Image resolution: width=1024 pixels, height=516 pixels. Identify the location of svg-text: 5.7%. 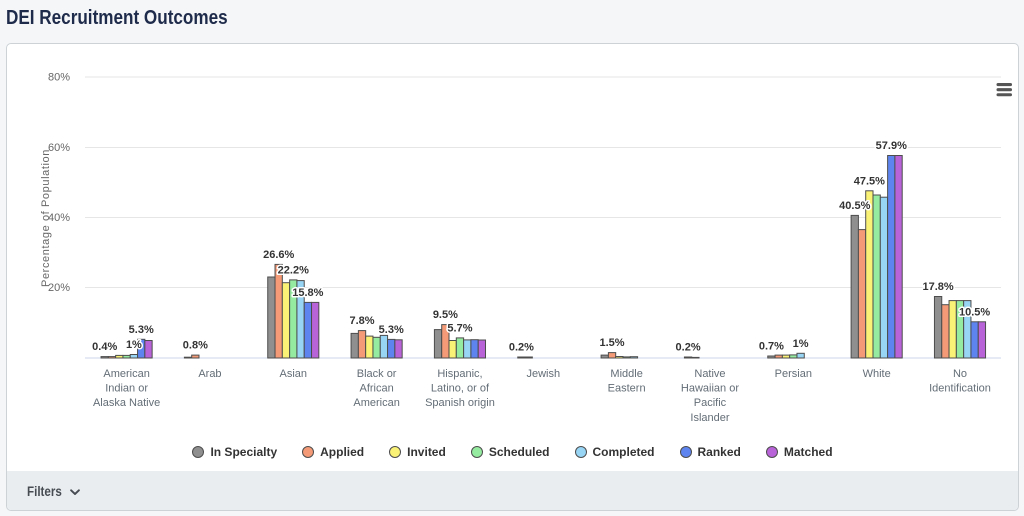
(459, 328).